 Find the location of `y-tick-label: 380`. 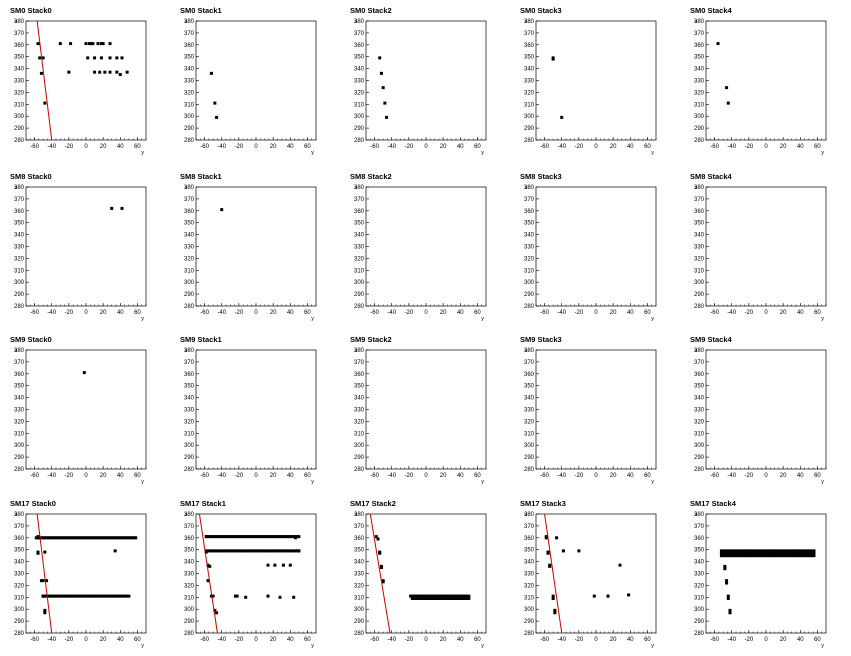

y-tick-label: 380 is located at coordinates (189, 515).